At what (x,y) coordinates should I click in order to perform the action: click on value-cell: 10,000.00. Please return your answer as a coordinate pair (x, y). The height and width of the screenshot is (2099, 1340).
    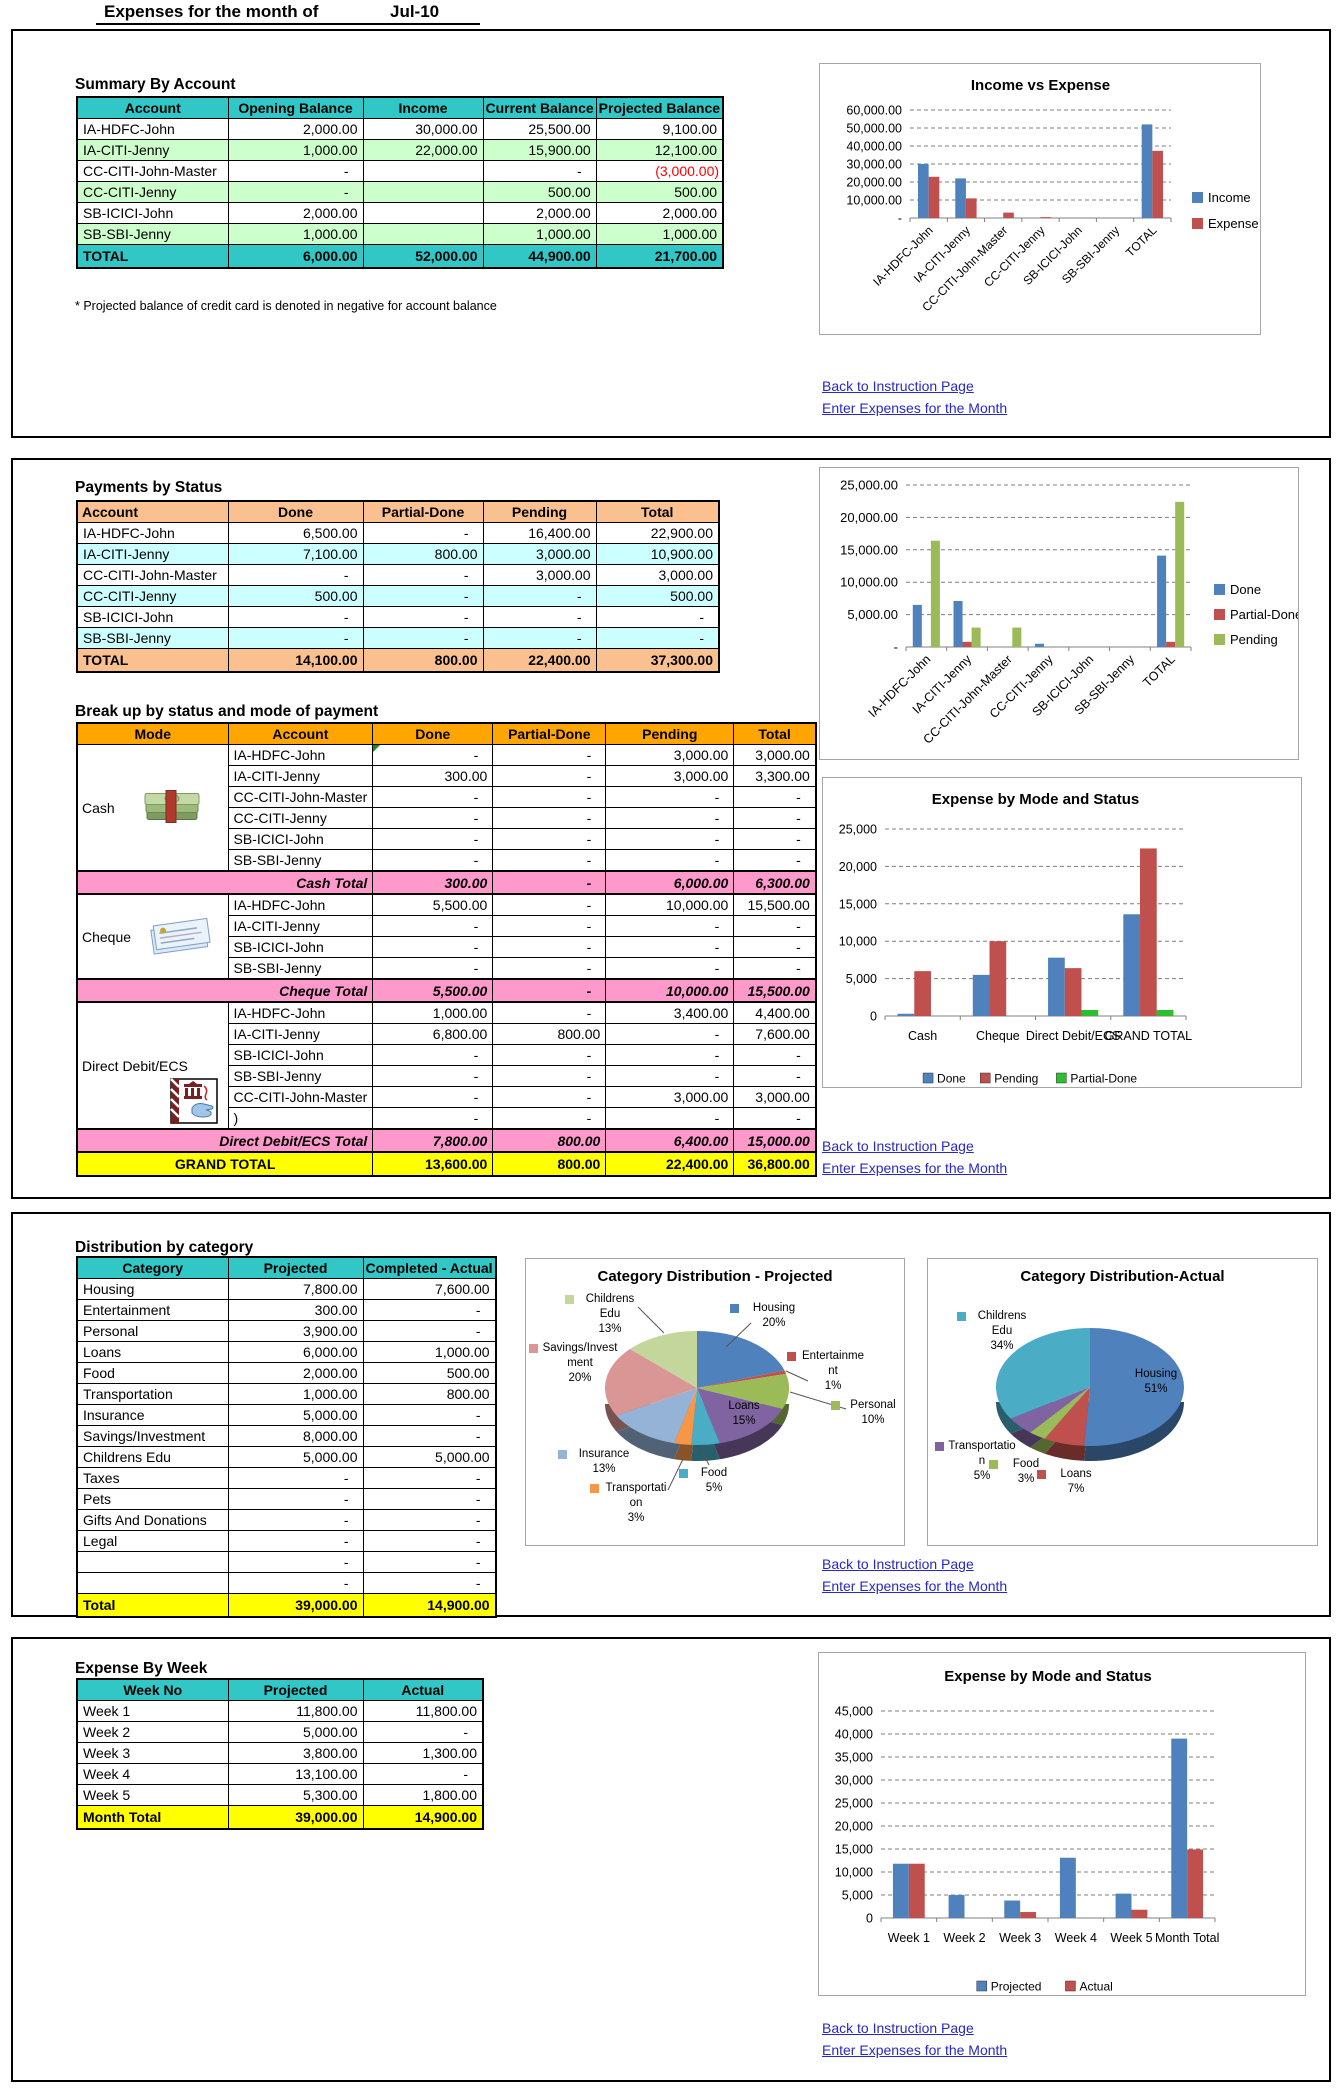
    Looking at the image, I should click on (670, 990).